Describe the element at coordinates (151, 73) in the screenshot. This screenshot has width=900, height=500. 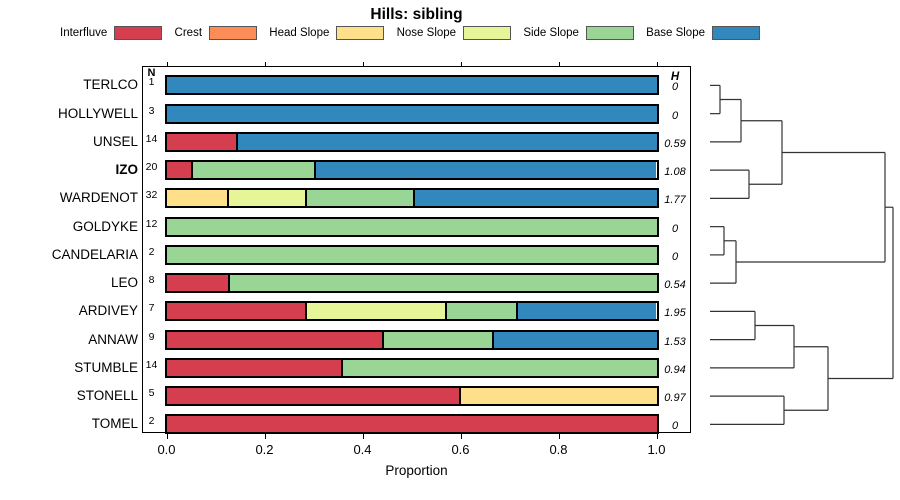
I see `n-column-header: N` at that location.